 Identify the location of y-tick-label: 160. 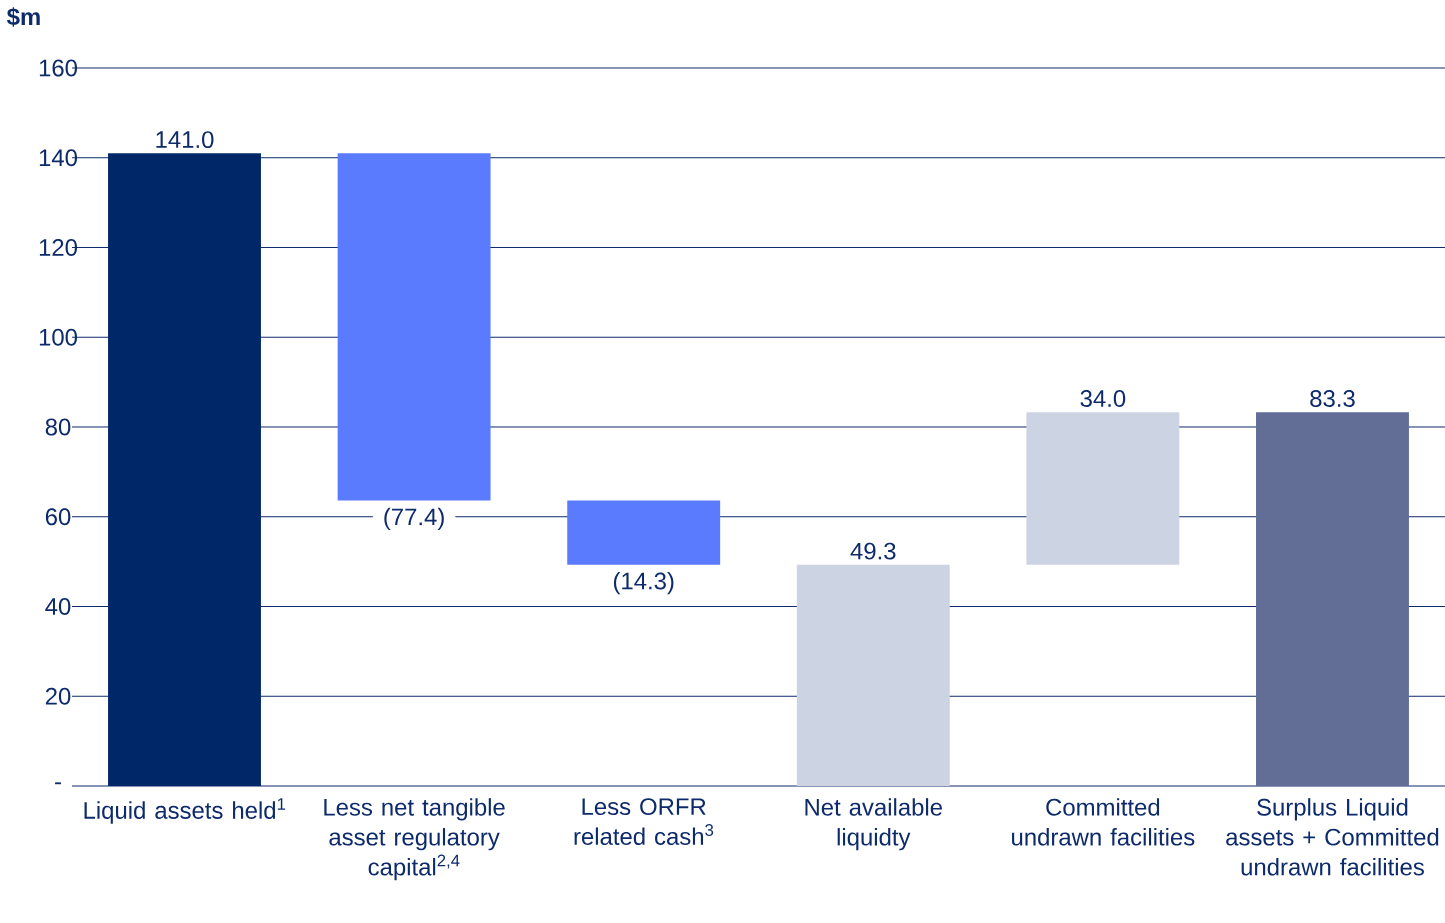
(58, 68).